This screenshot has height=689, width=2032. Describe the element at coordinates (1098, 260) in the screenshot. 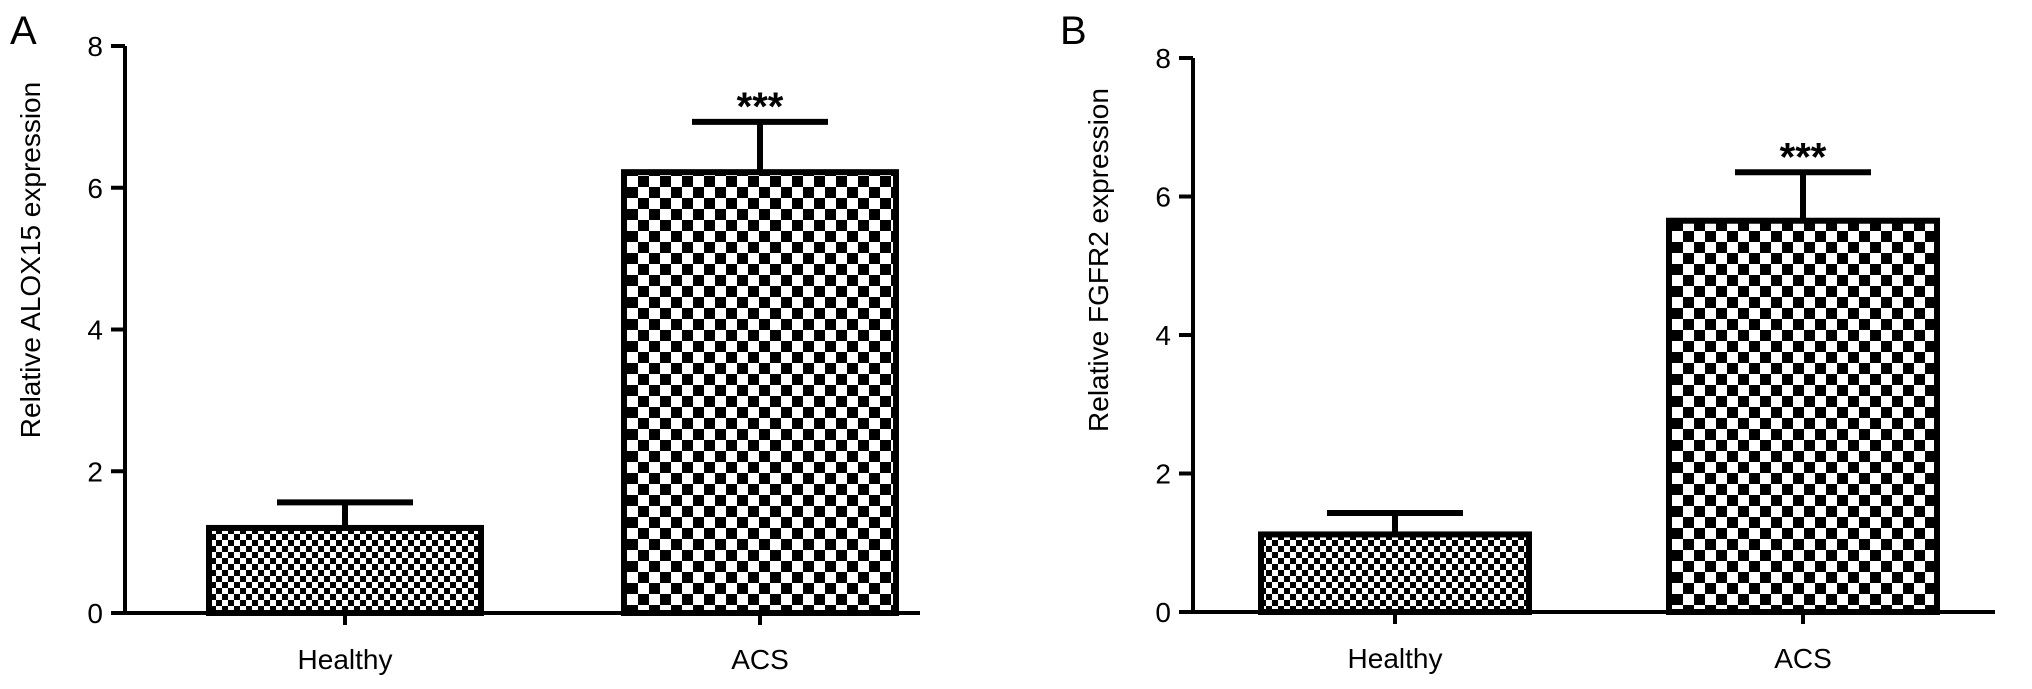

I see `y-axis-title-b: Relative FGFR2 expression` at that location.